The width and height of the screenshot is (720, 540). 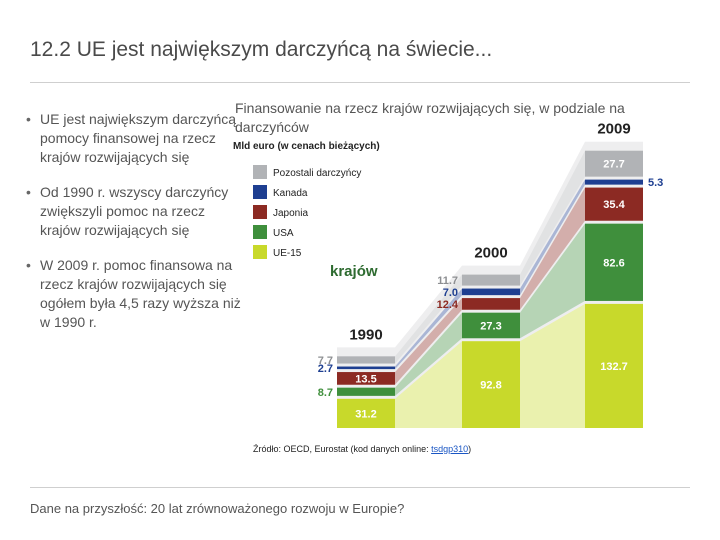 I want to click on bar-usa-1990, so click(x=366, y=391).